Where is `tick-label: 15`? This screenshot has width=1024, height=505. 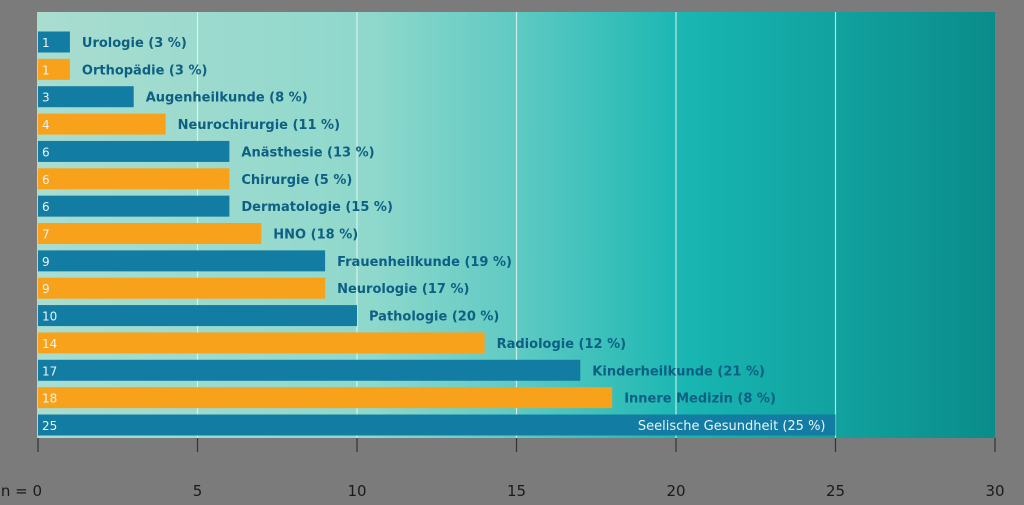 tick-label: 15 is located at coordinates (516, 491).